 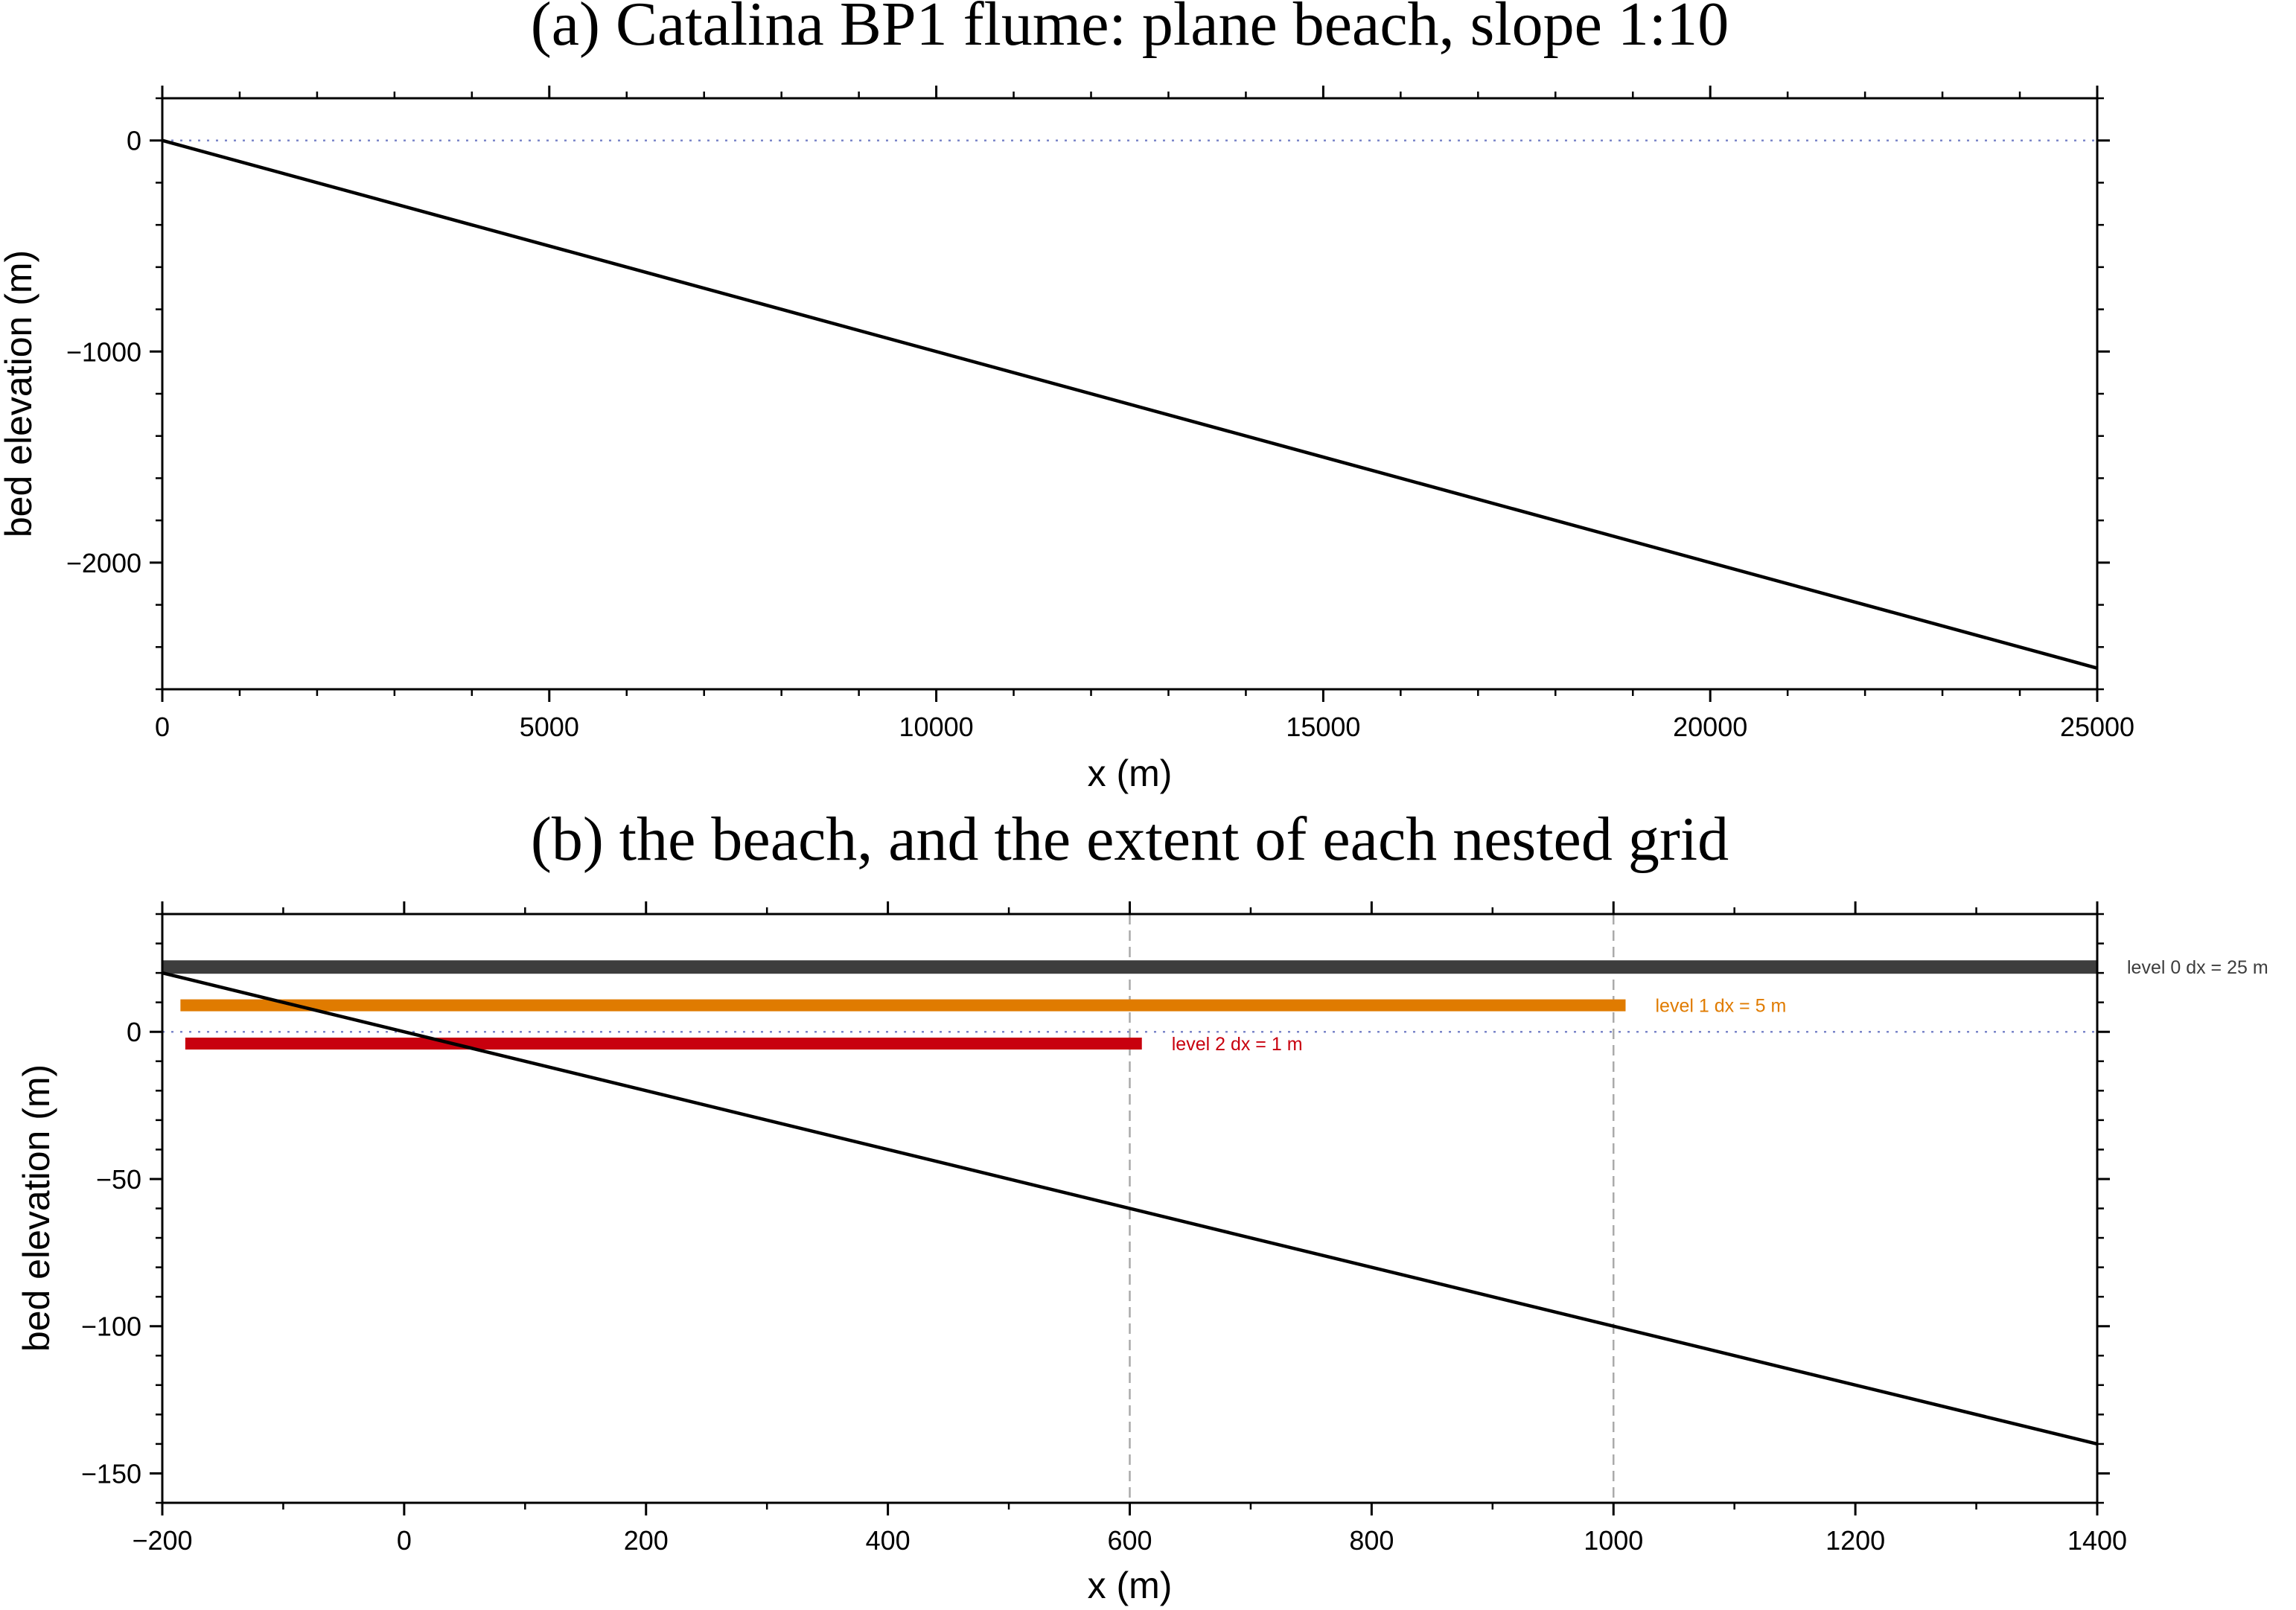 I want to click on x-tick-label: 1200, so click(x=1855, y=1540).